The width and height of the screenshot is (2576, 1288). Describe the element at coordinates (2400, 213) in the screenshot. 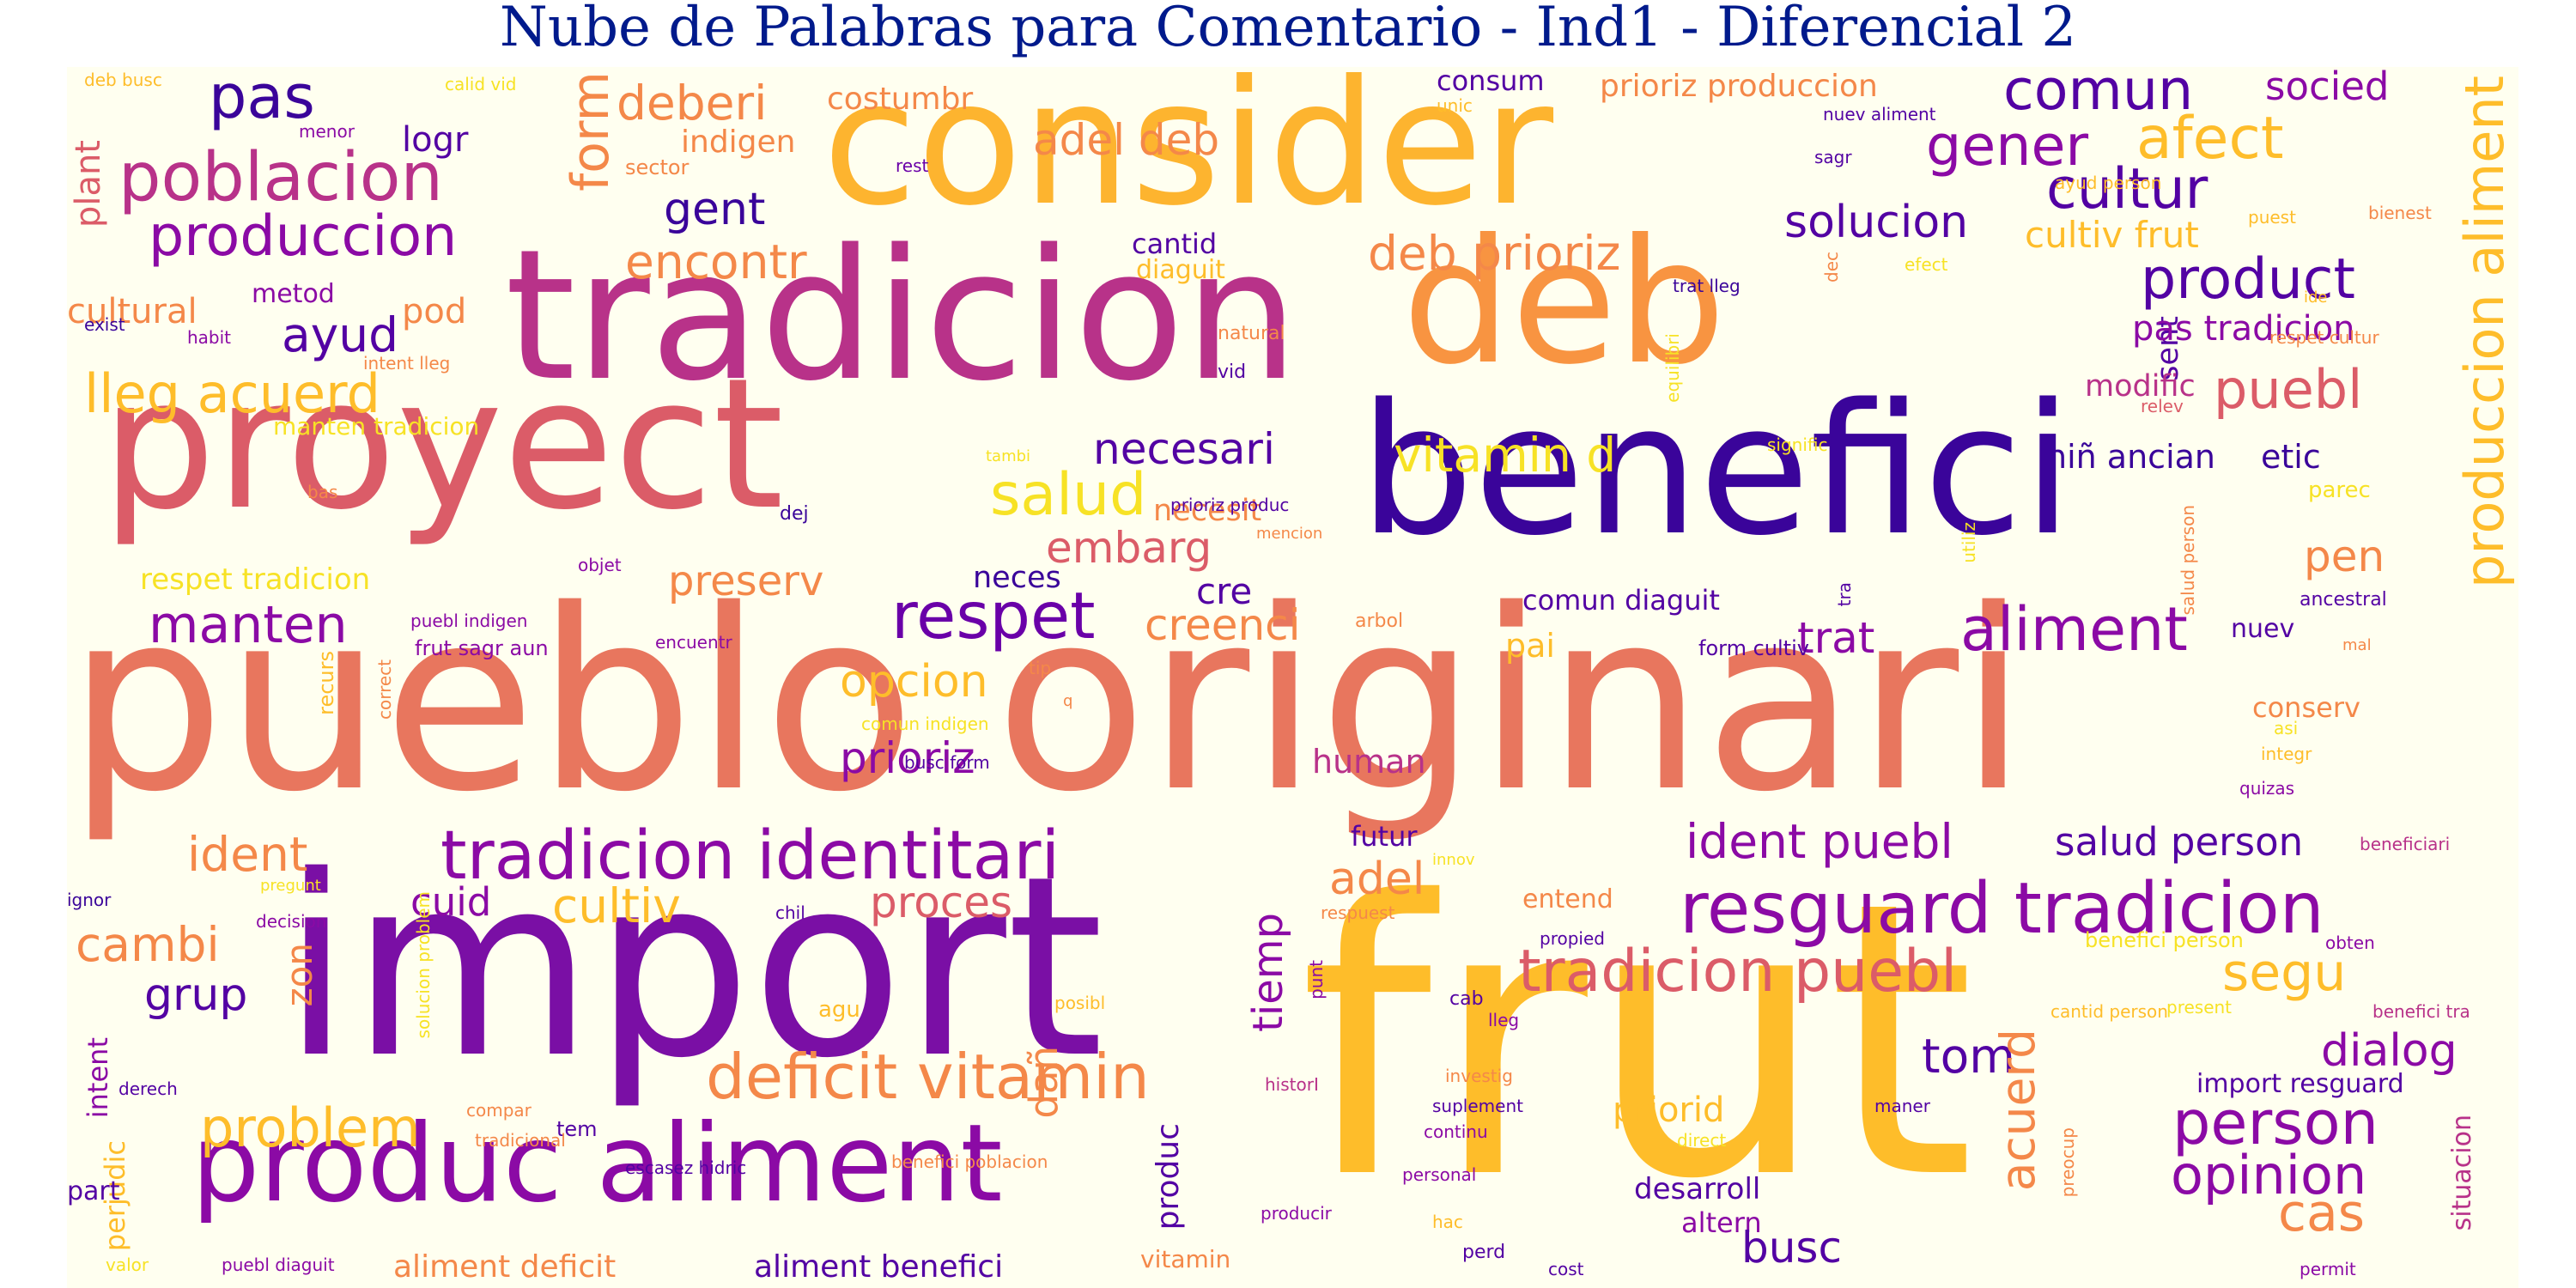

I see `word-bienest: bienest` at that location.